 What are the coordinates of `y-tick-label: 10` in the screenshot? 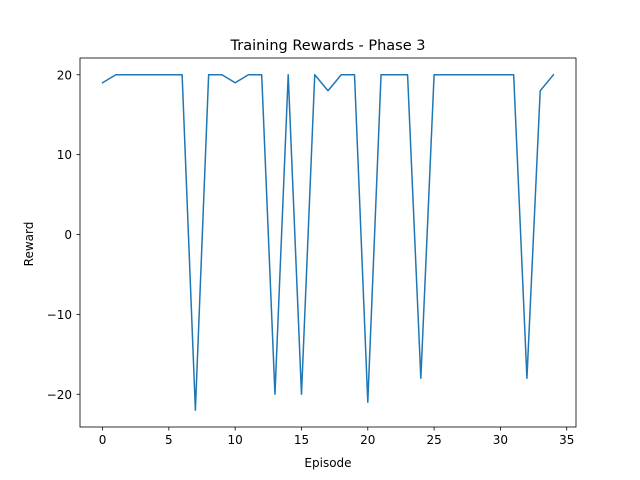 It's located at (64, 155).